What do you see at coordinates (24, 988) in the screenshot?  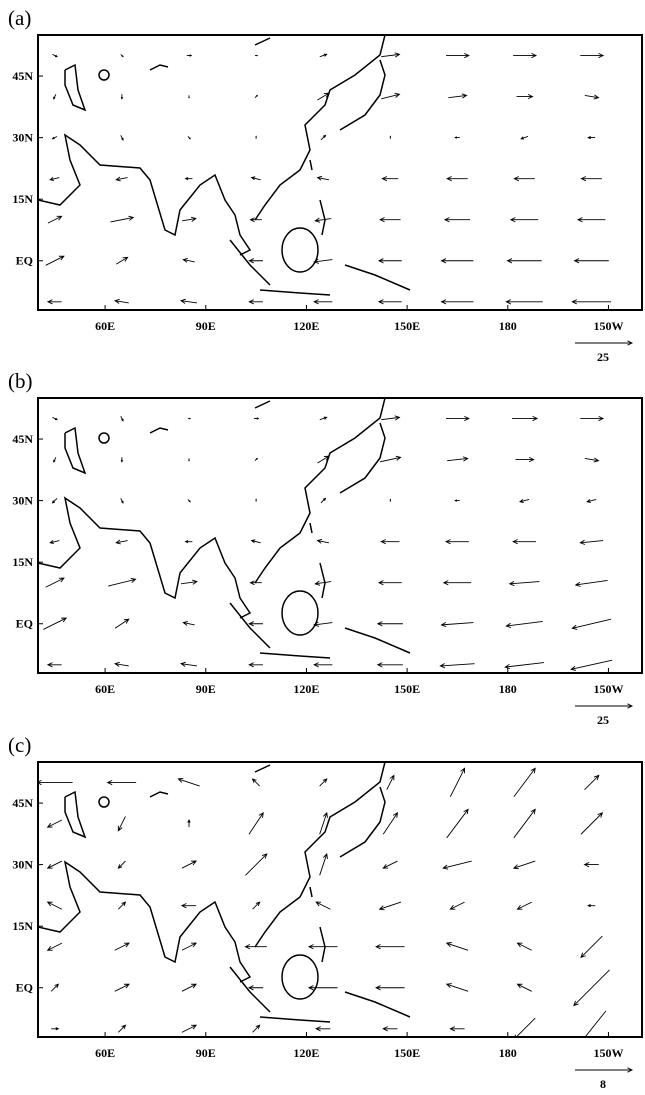 I see `y-tick-label: EQ` at bounding box center [24, 988].